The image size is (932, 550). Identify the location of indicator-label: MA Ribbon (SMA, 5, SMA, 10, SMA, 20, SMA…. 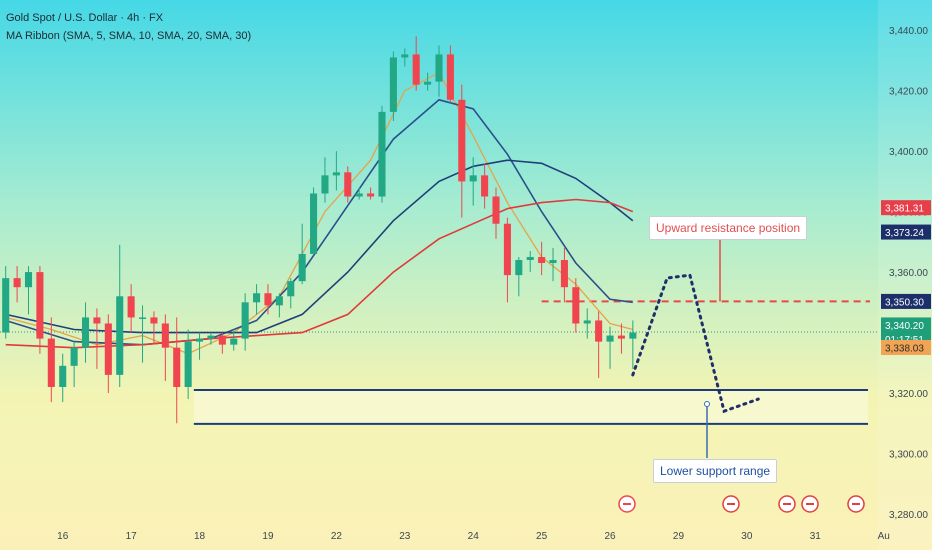
(129, 36).